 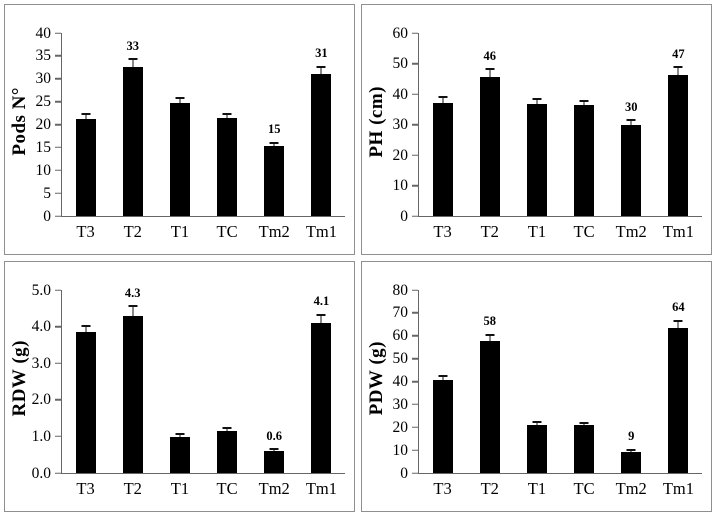 What do you see at coordinates (132, 136) in the screenshot?
I see `bar-slot: 33 T2` at bounding box center [132, 136].